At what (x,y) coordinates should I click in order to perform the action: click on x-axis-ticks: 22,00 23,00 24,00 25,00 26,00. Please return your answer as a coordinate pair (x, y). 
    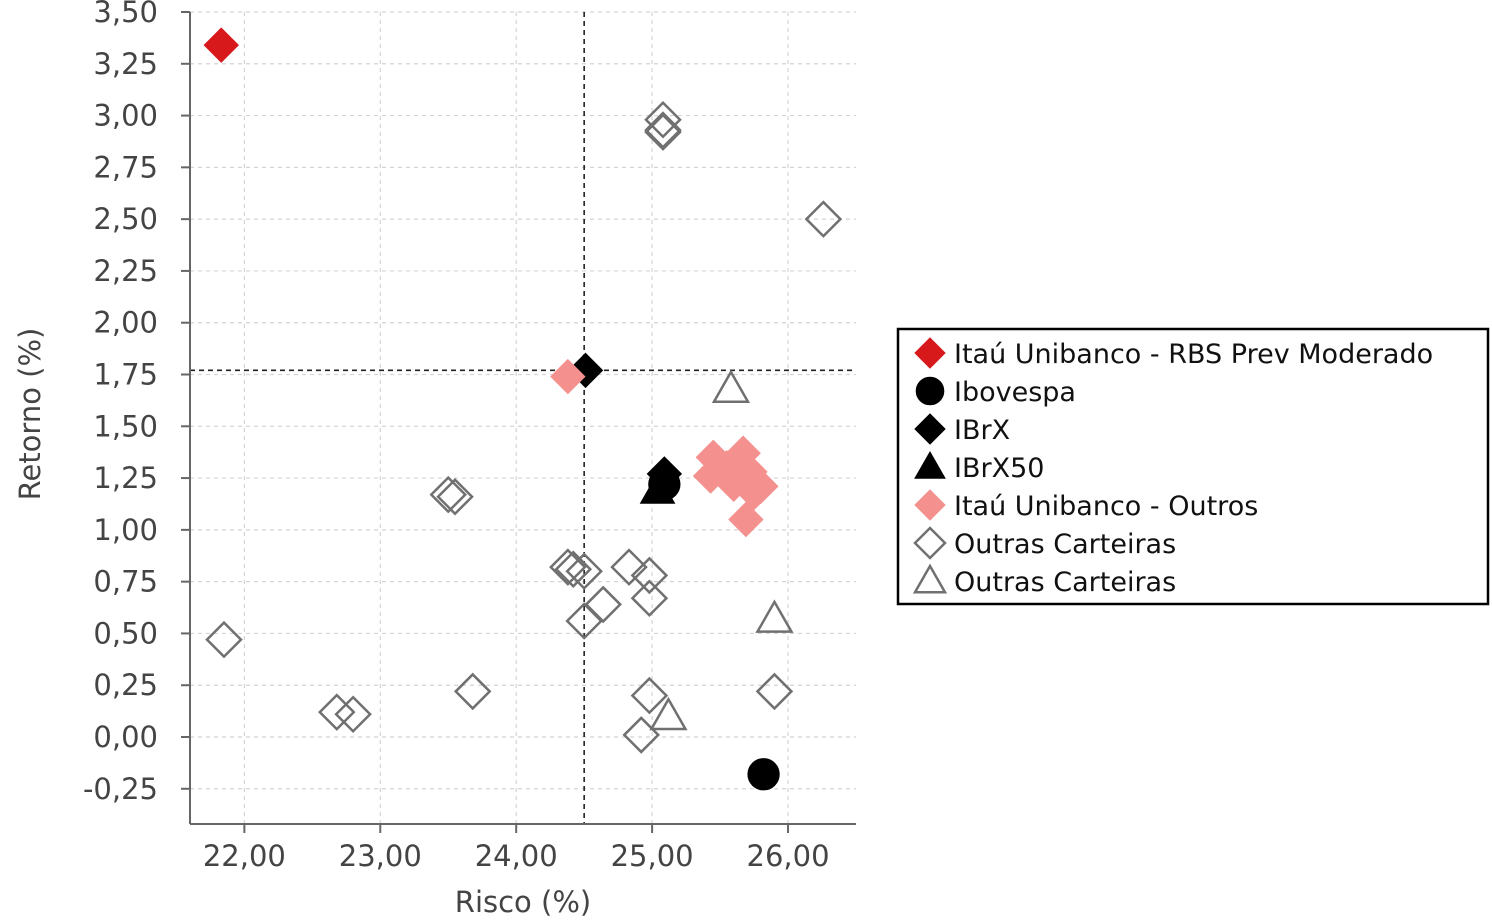
    Looking at the image, I should click on (516, 848).